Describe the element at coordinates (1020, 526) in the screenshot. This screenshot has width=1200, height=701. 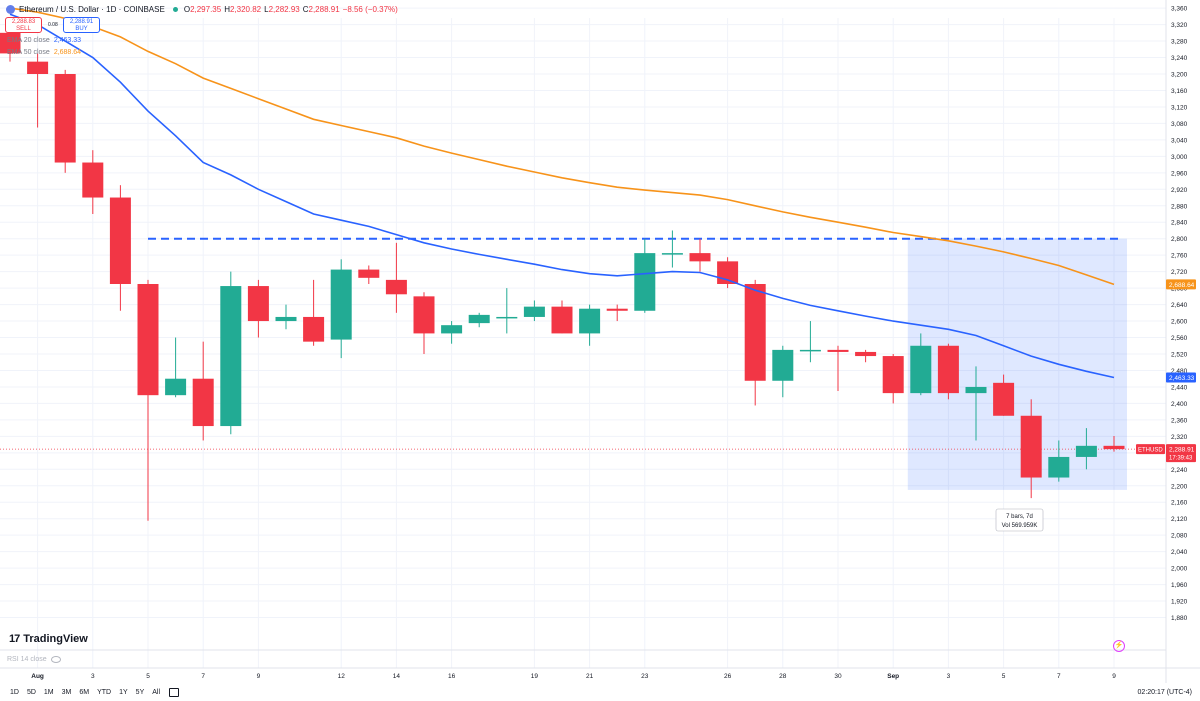
I see `measure-volume: Vol 569.959K` at that location.